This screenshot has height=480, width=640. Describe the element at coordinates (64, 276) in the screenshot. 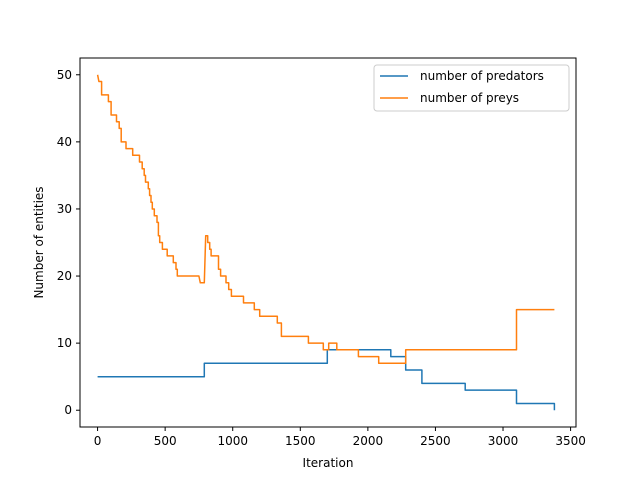

I see `y-tick-label: 20` at that location.